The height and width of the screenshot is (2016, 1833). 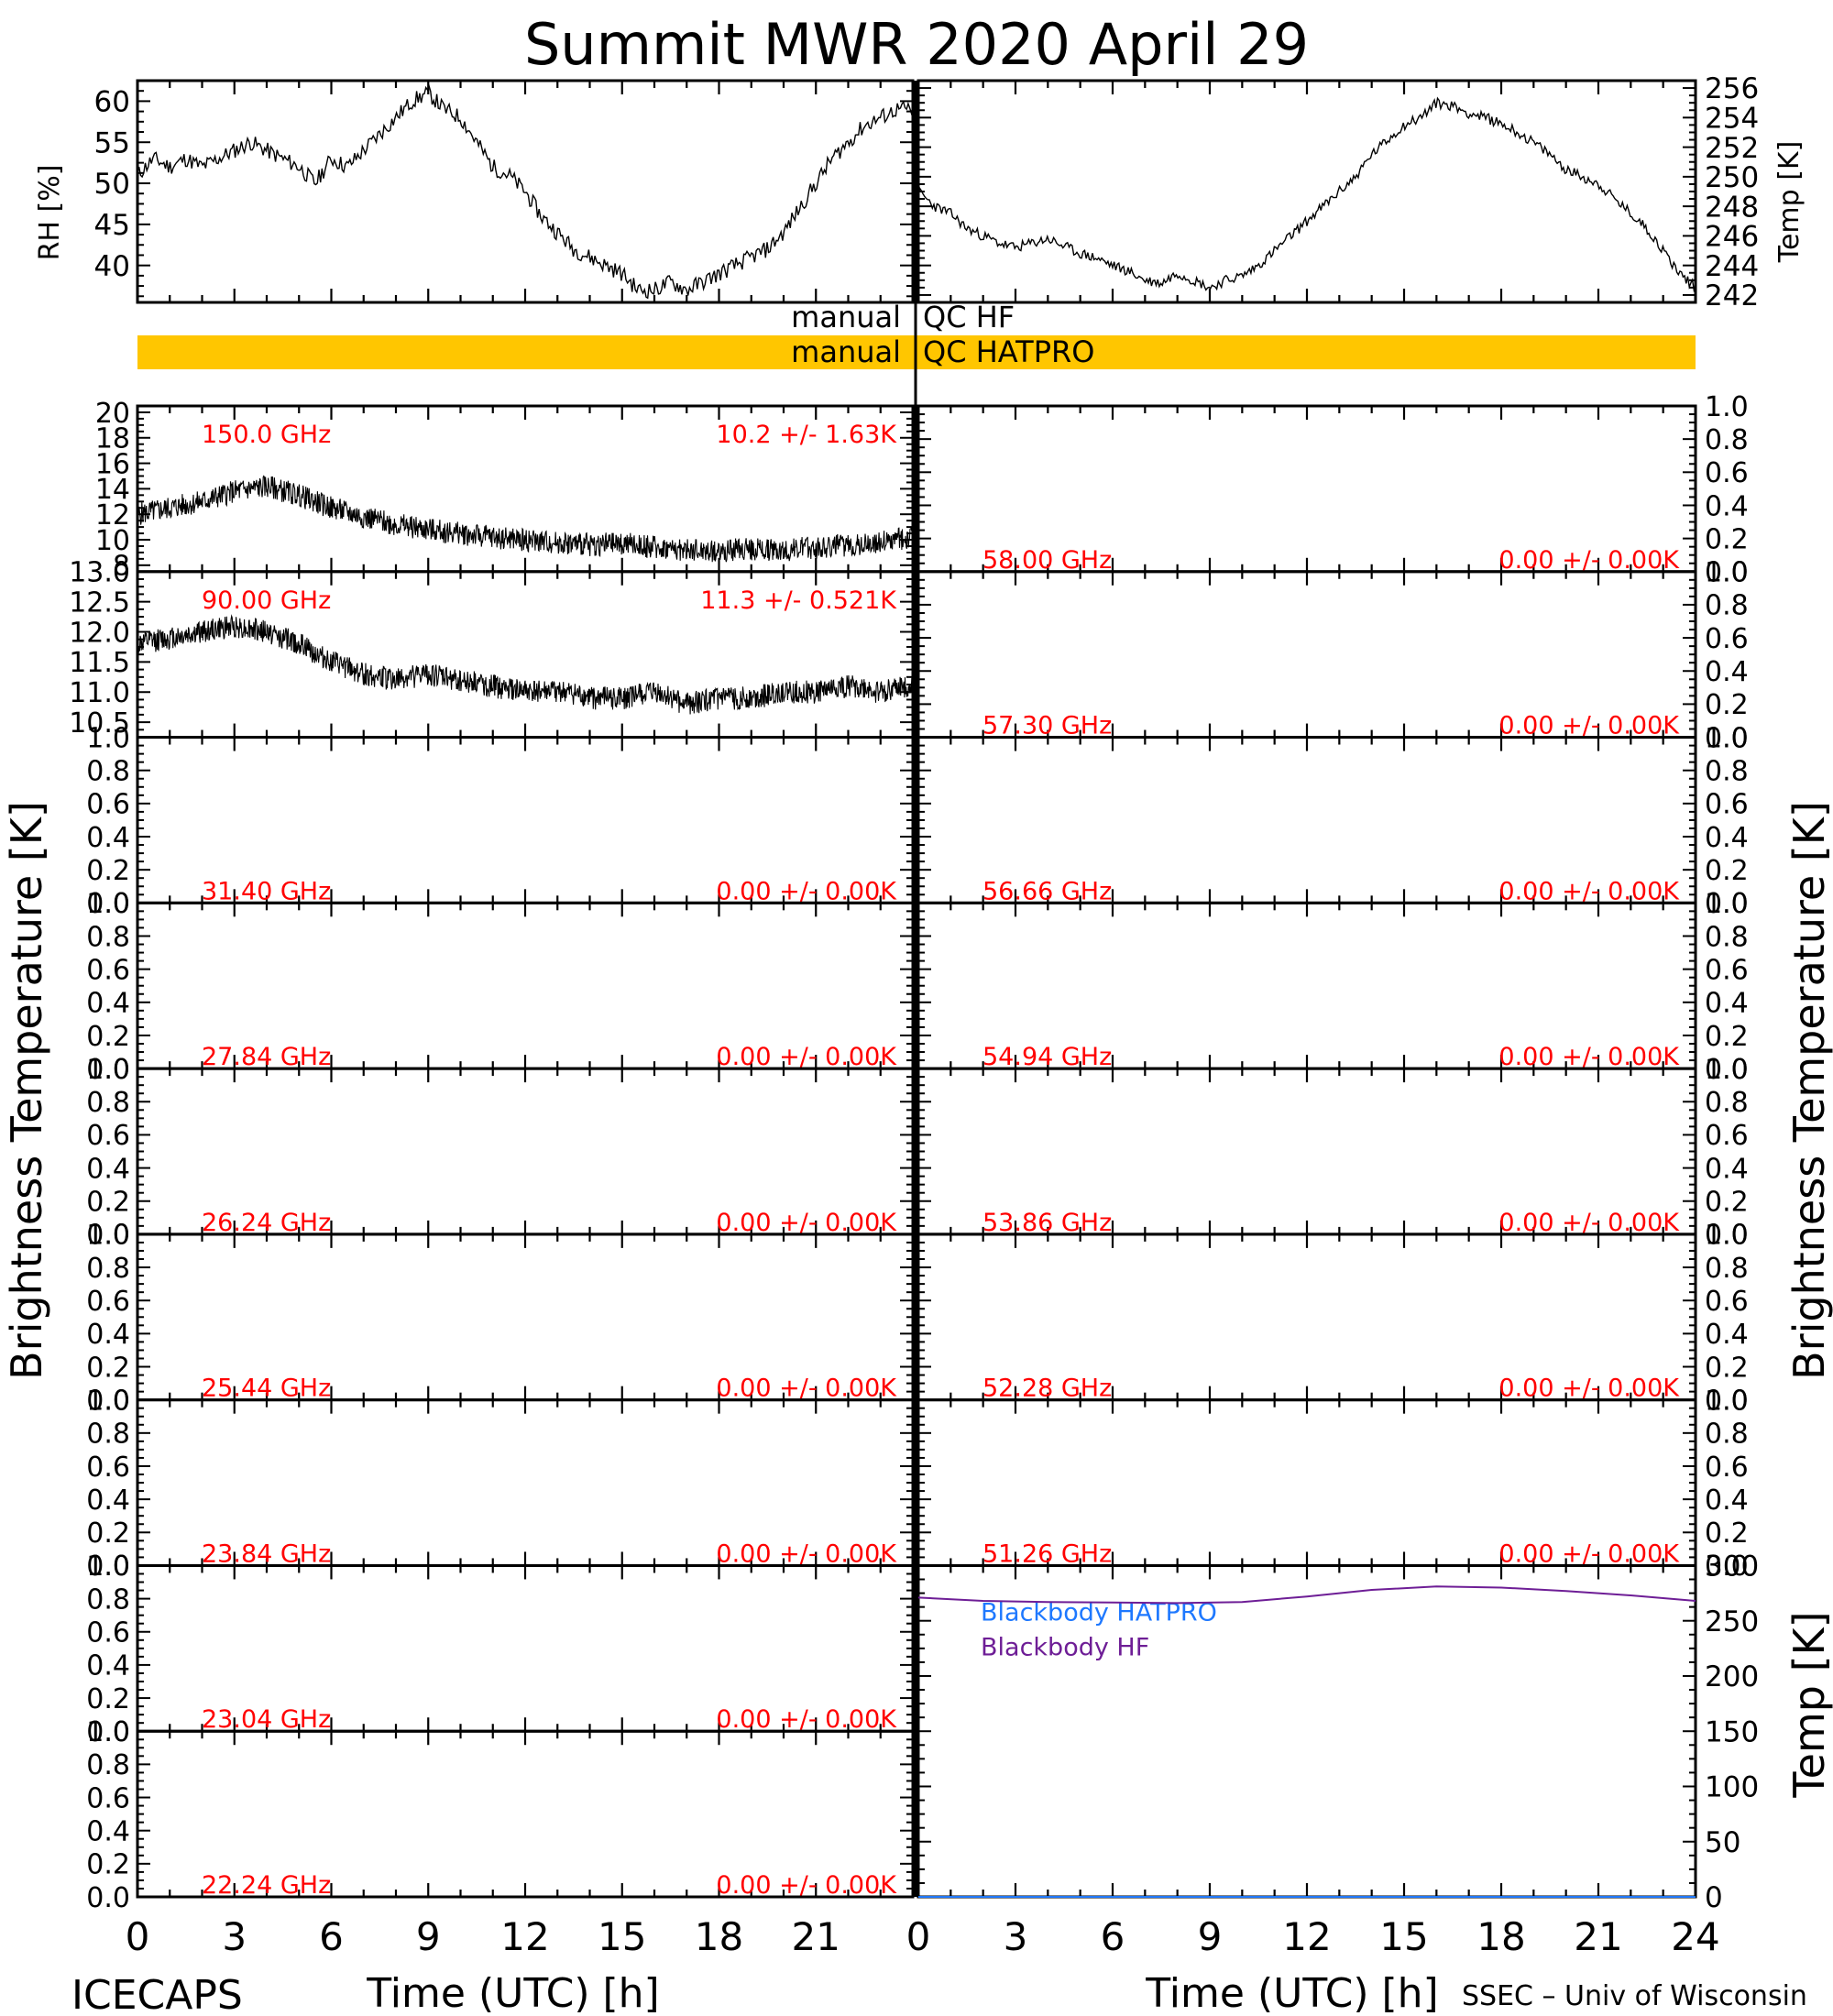 I want to click on channel-frequency-label: 56.66 GHz, so click(x=1047, y=891).